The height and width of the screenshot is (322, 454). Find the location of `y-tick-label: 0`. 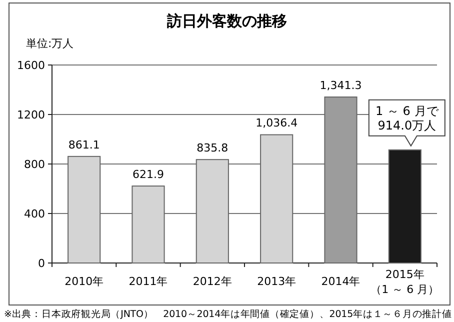

y-tick-label: 0 is located at coordinates (41, 263).